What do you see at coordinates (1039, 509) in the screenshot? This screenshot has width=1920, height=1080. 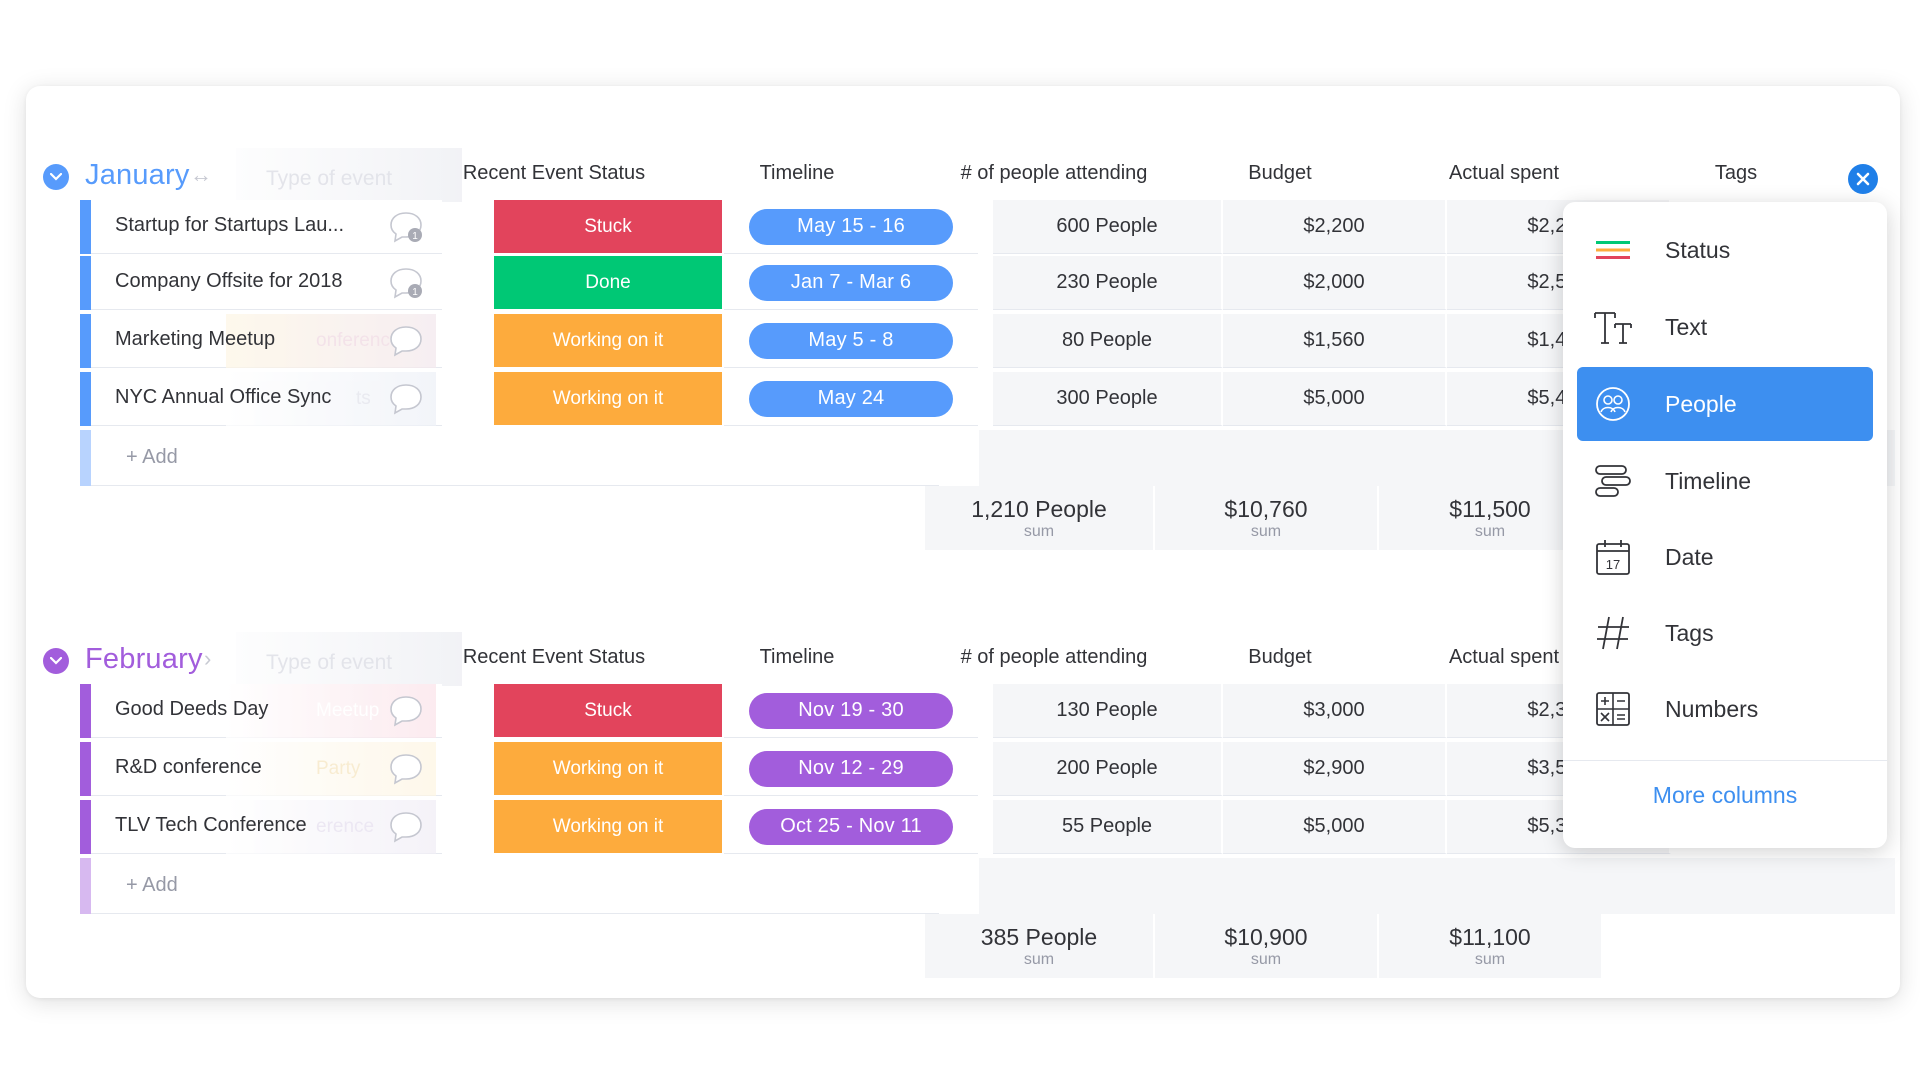 I see `sum-value: 1,210 People` at bounding box center [1039, 509].